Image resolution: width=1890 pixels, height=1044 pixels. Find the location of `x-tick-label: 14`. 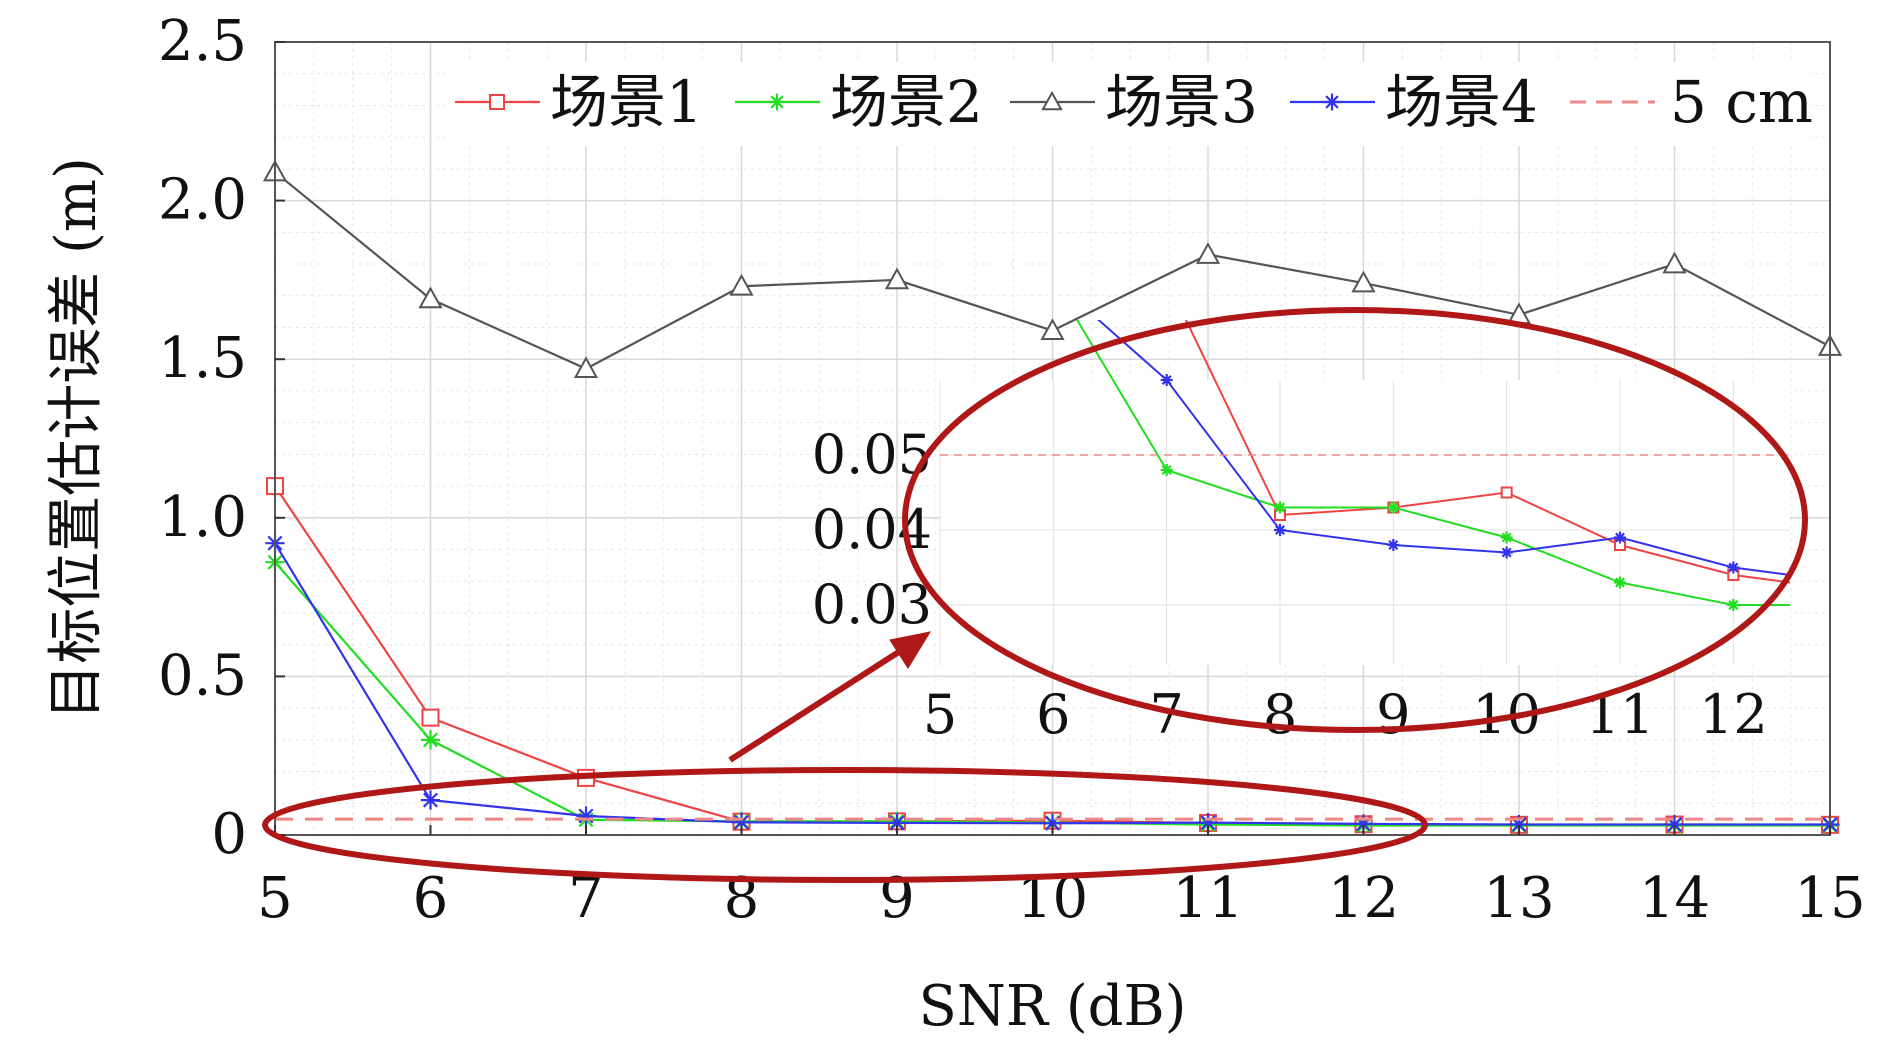

x-tick-label: 14 is located at coordinates (1674, 898).